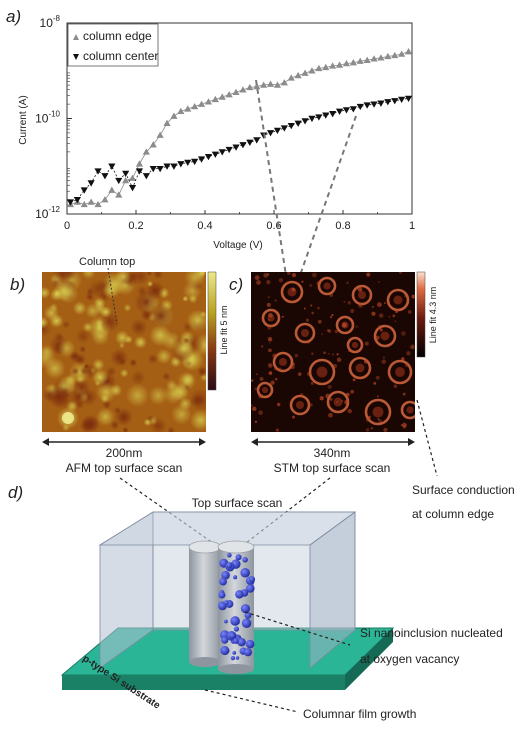  Describe the element at coordinates (431, 633) in the screenshot. I see `nanoinclusion-line1: Si nanoinclusion nucleated` at that location.